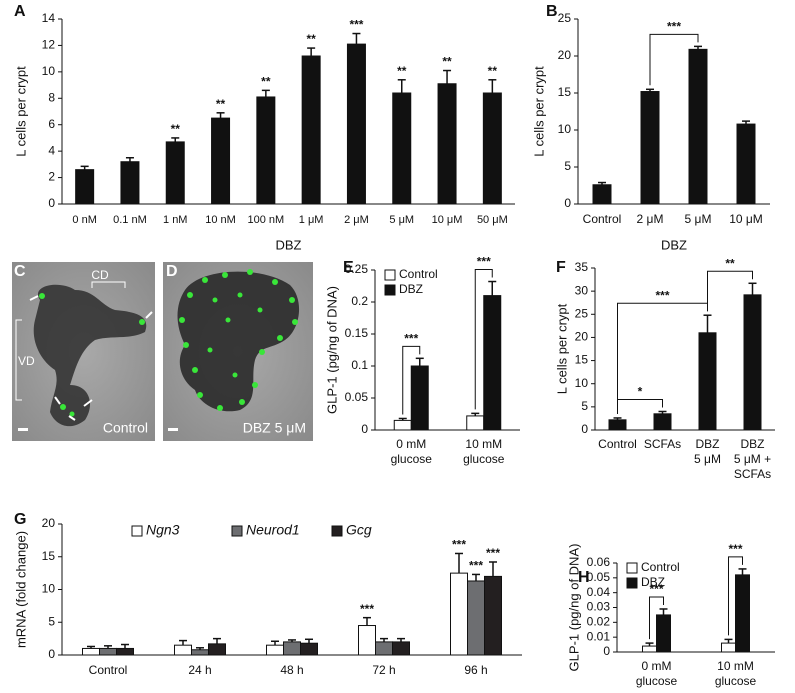  I want to click on x-tick-label: 10 nM, so click(220, 220).